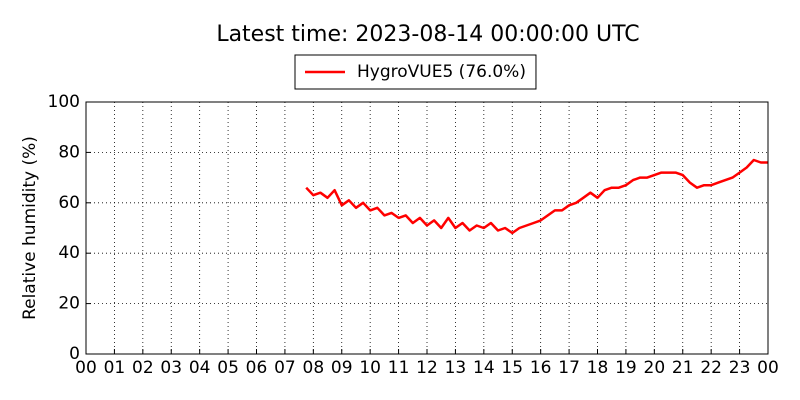 This screenshot has height=400, width=800. Describe the element at coordinates (536, 196) in the screenshot. I see `data-line` at that location.